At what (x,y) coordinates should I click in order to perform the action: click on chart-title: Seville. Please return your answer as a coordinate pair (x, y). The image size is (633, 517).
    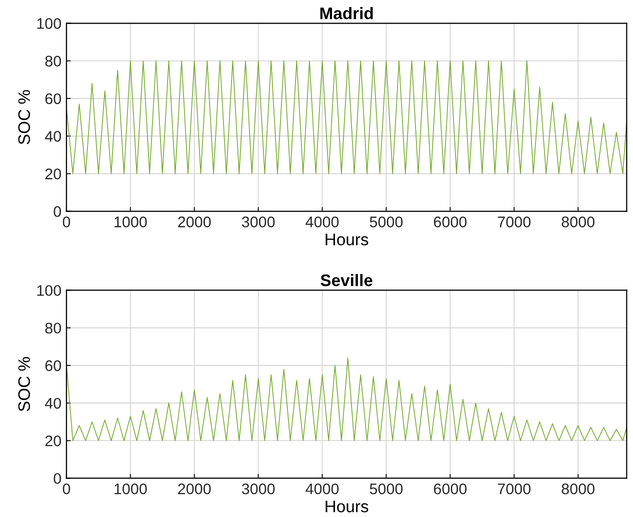
    Looking at the image, I should click on (346, 280).